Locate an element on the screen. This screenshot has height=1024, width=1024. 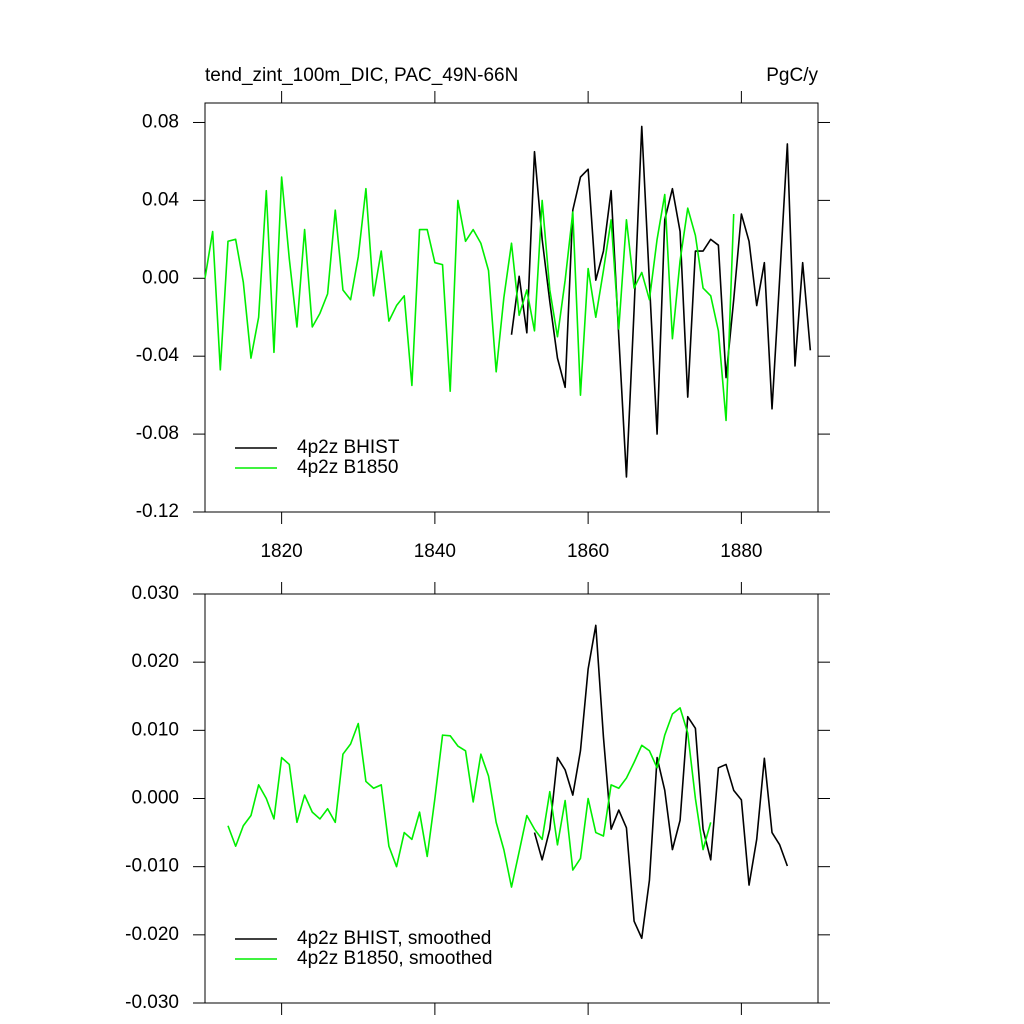
y-tick-label: 0.020 is located at coordinates (155, 661).